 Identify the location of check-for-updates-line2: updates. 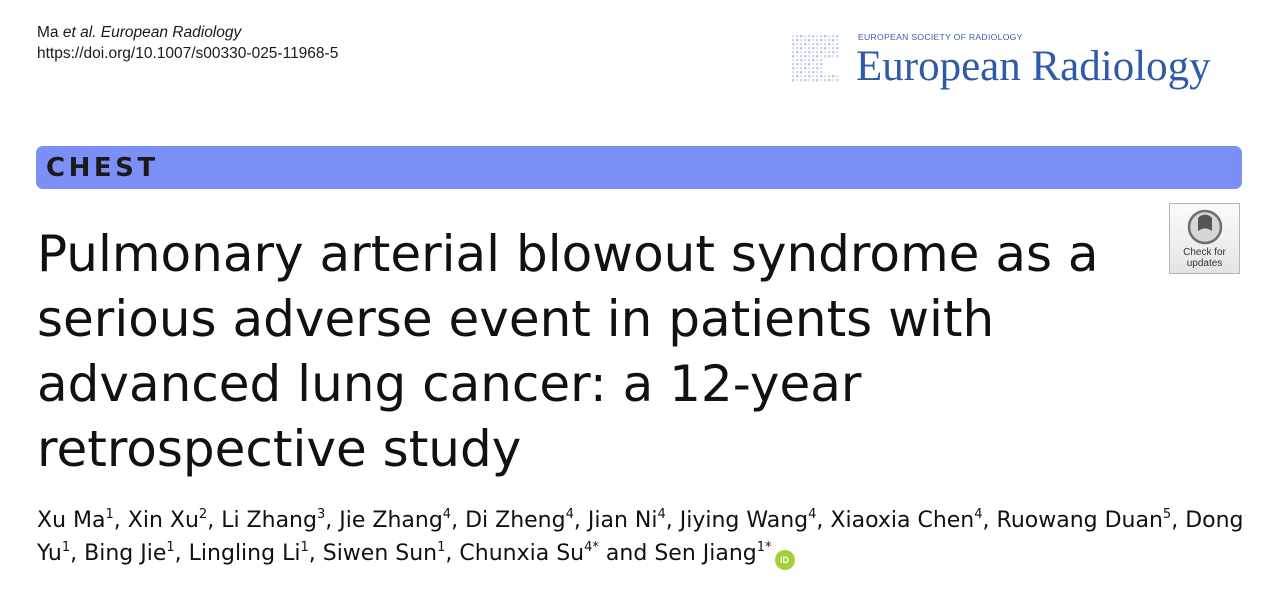
(1204, 263).